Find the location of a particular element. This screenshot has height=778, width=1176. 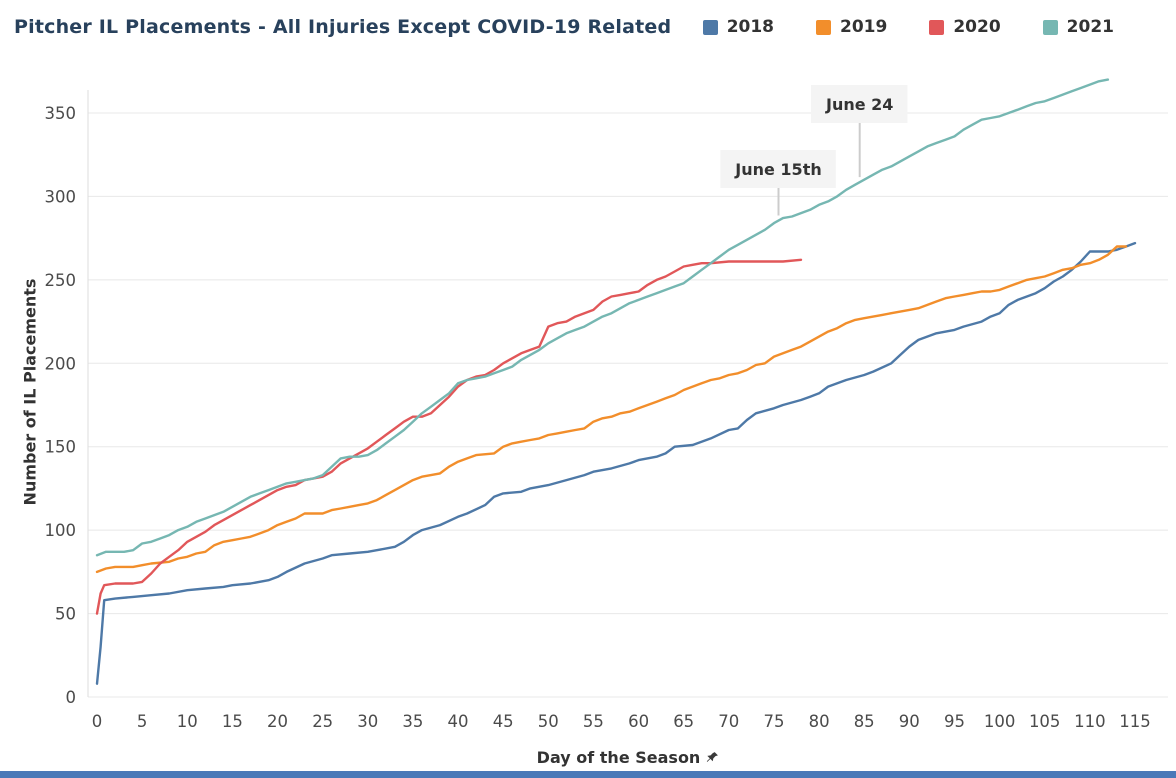

x-tick-label: 75 is located at coordinates (774, 721).